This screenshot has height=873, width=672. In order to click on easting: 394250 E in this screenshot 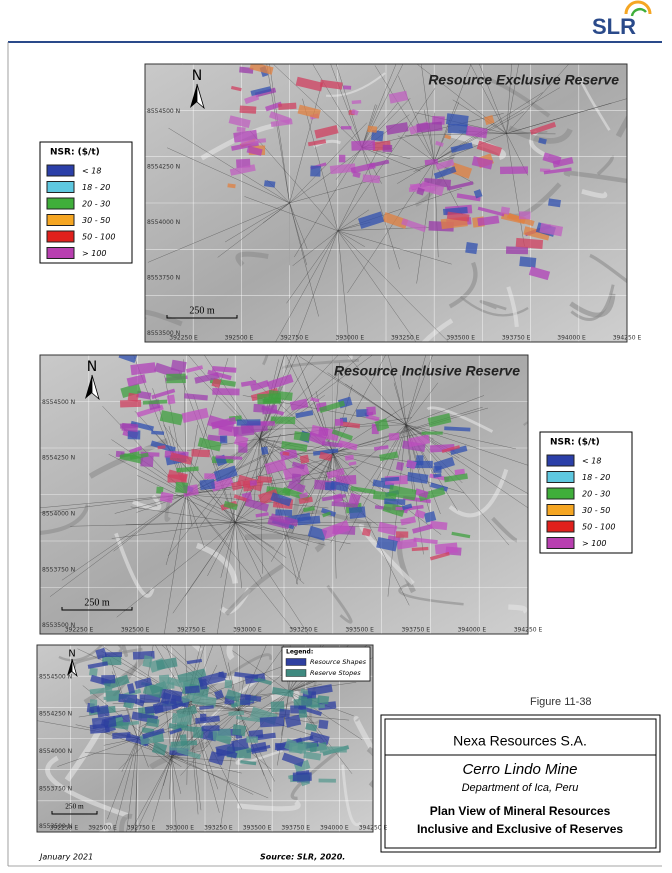, I will do `click(373, 828)`.